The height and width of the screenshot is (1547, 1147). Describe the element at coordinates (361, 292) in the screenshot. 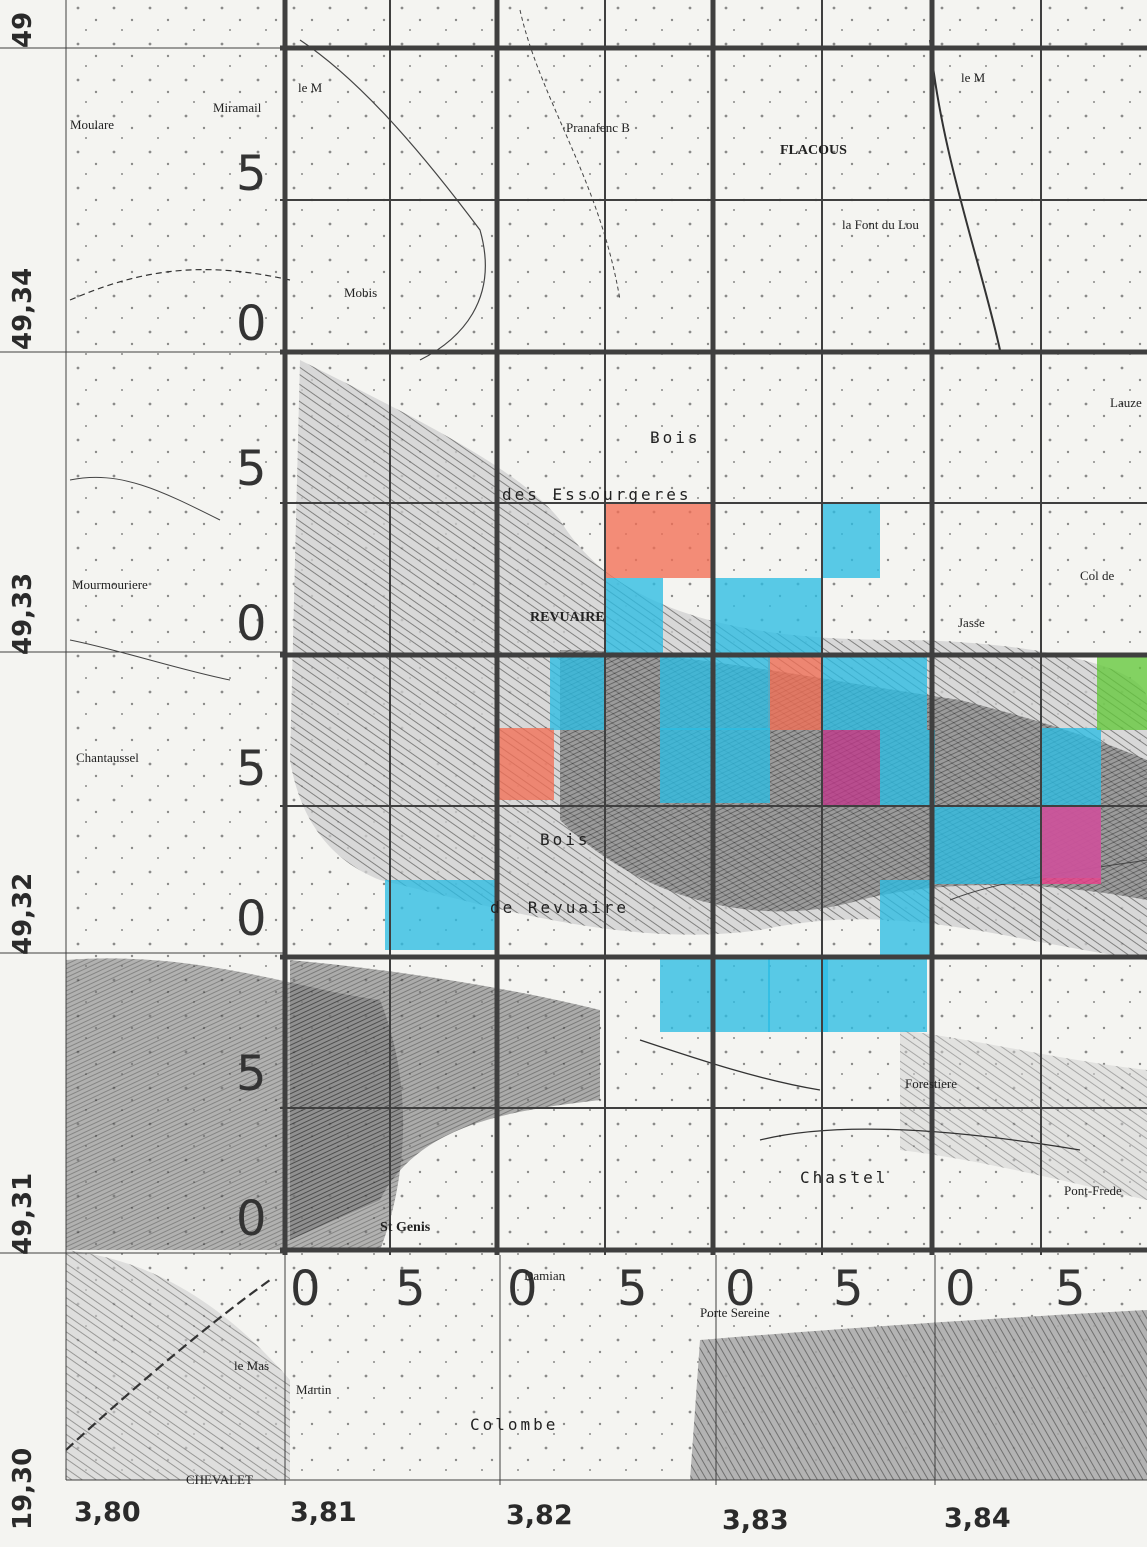

I see `place-name: Mobis` at that location.